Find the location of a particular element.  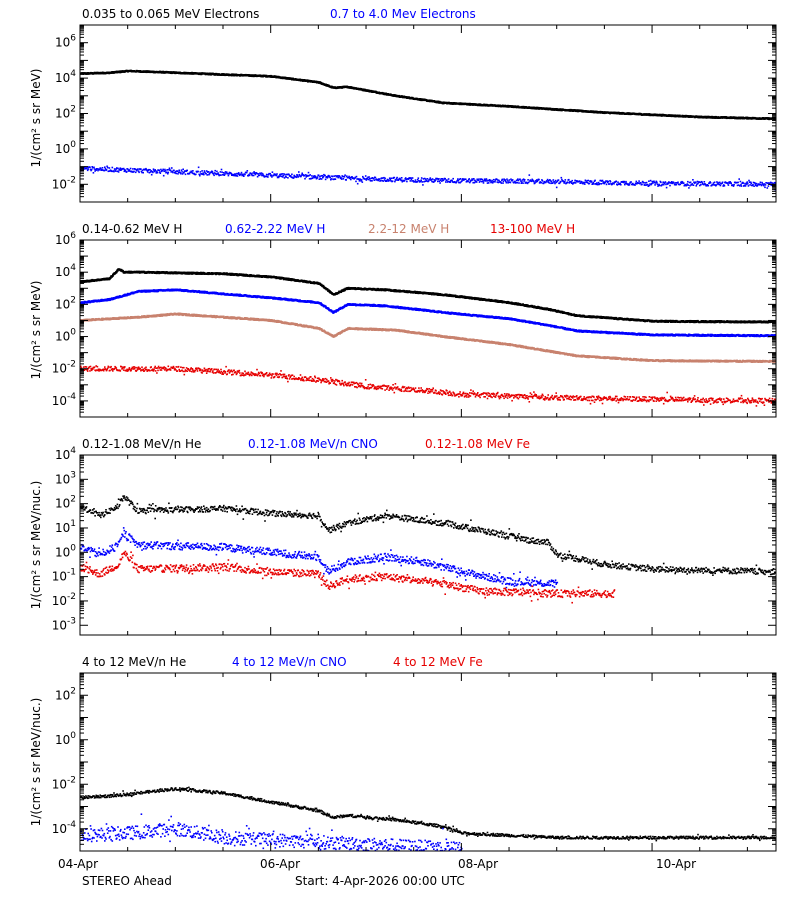

x-tick-label: 06-Apr is located at coordinates (280, 864).